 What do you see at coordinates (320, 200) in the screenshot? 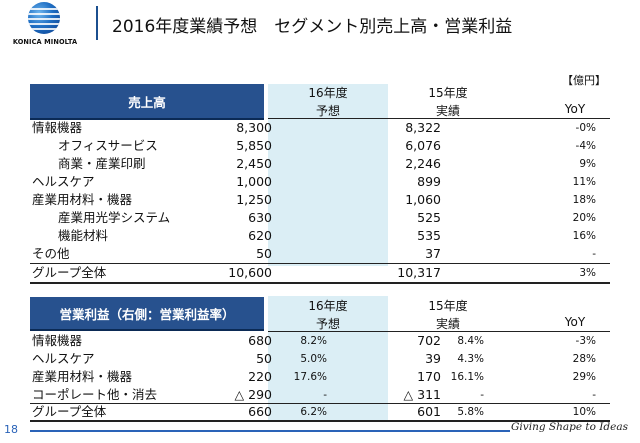
I see `table-row: 産業用材料・機器 1,250 1,060 18%` at bounding box center [320, 200].